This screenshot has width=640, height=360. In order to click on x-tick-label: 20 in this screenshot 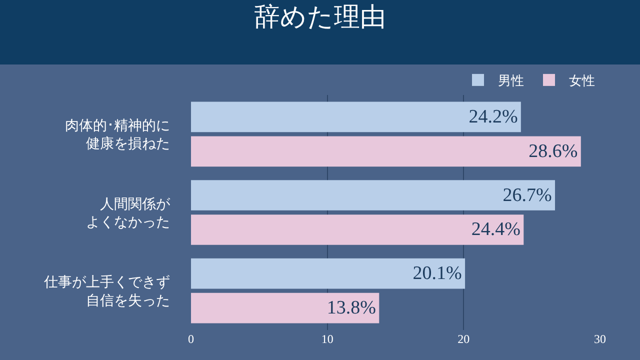, I will do `click(464, 339)`.